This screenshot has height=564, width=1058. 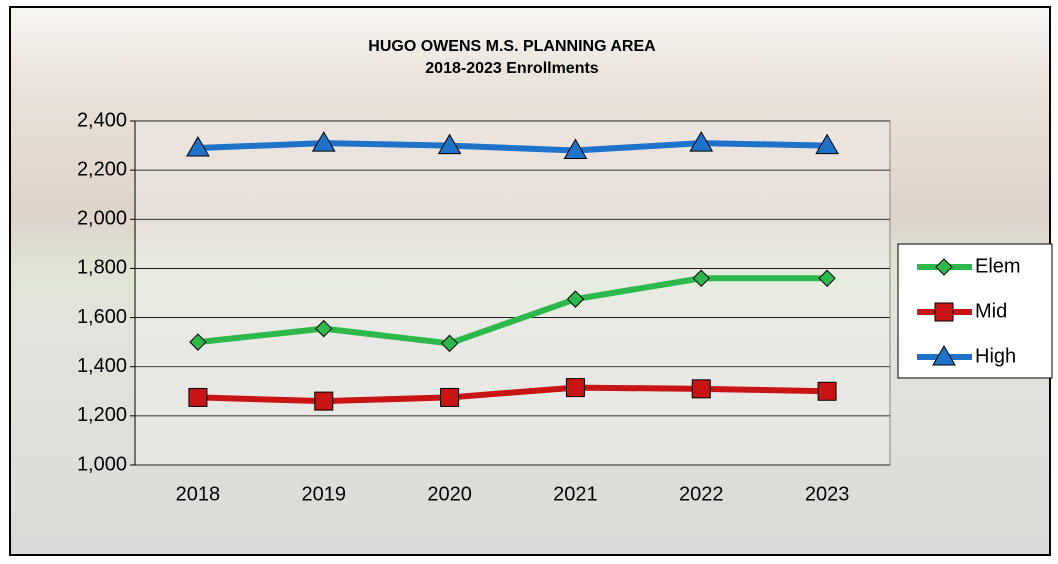 I want to click on x-tick-label: 2022, so click(x=701, y=494).